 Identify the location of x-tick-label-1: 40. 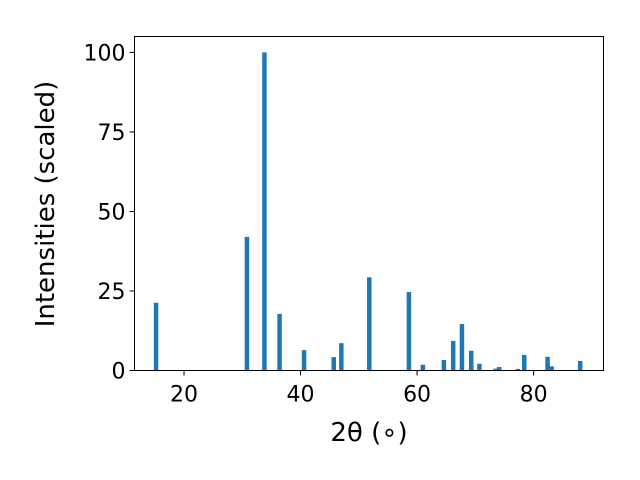
(301, 395).